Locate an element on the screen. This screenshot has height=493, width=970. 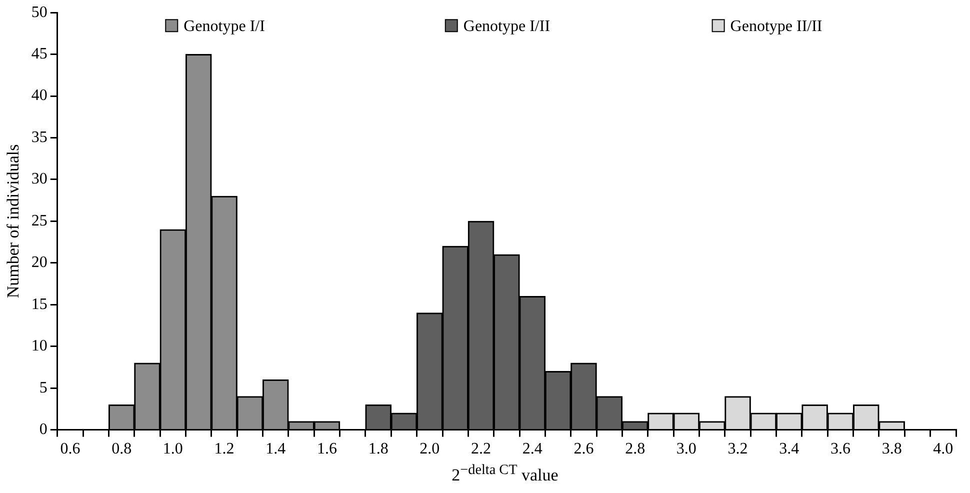
x-axis-title: 2$^{−delta CT}$ value is located at coordinates (505, 474).